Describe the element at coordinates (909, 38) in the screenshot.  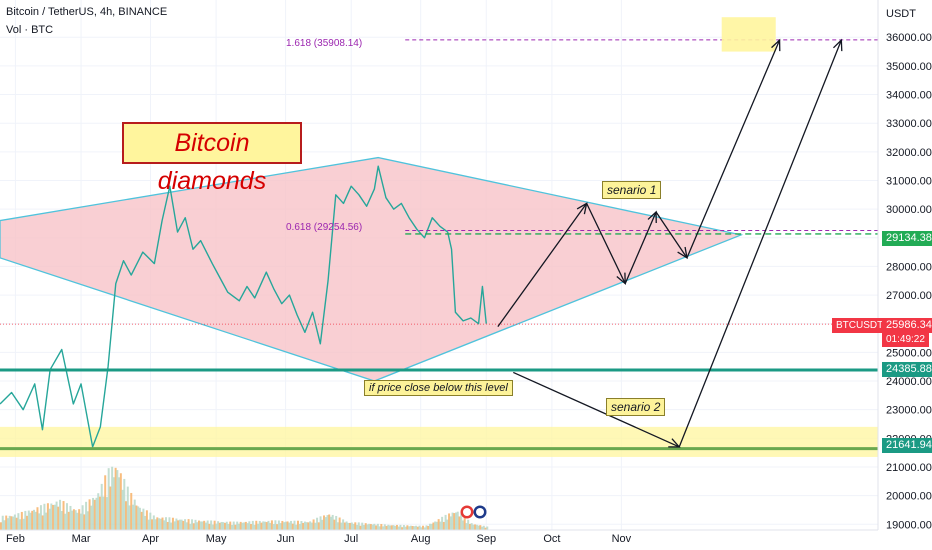
I see `price-tick-label: 36000.00` at that location.